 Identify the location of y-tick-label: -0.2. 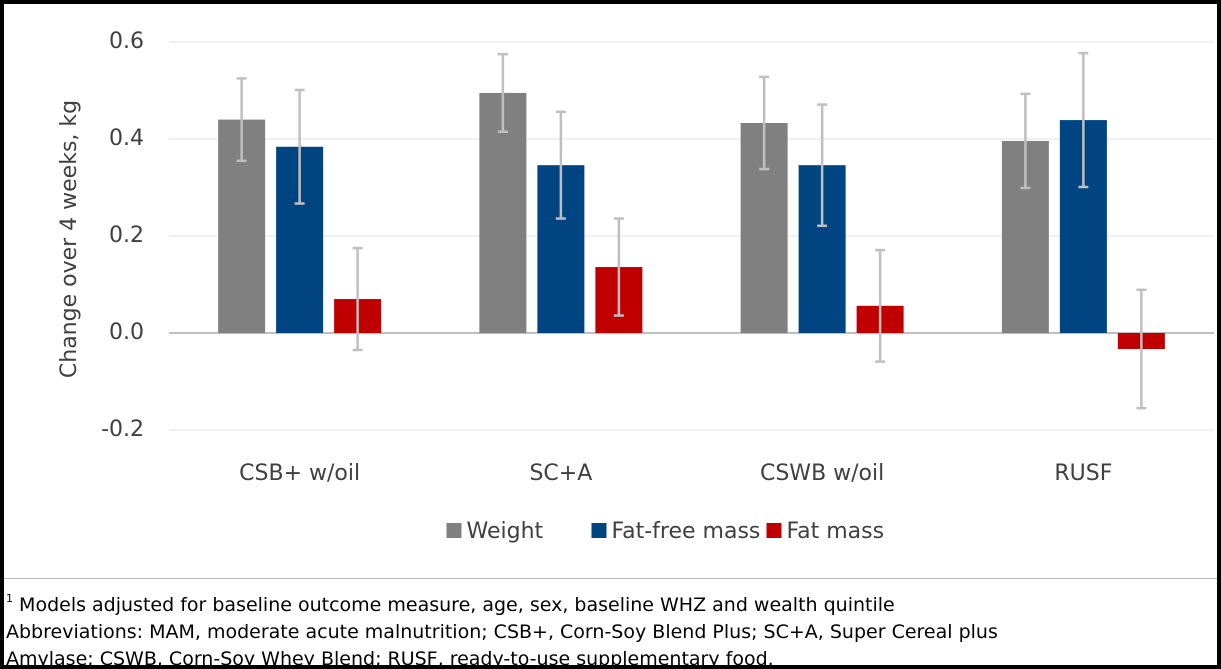
(122, 429).